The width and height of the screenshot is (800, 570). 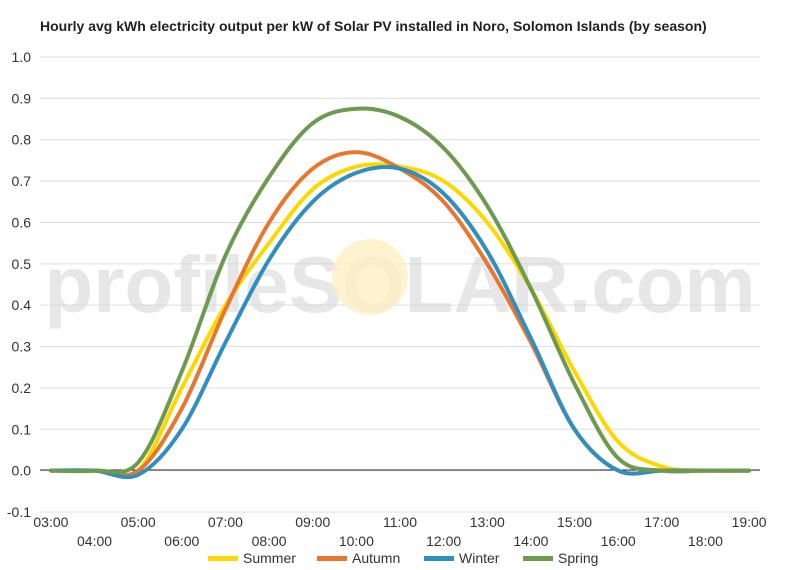 What do you see at coordinates (618, 541) in the screenshot?
I see `x-tick-label: 16:00` at bounding box center [618, 541].